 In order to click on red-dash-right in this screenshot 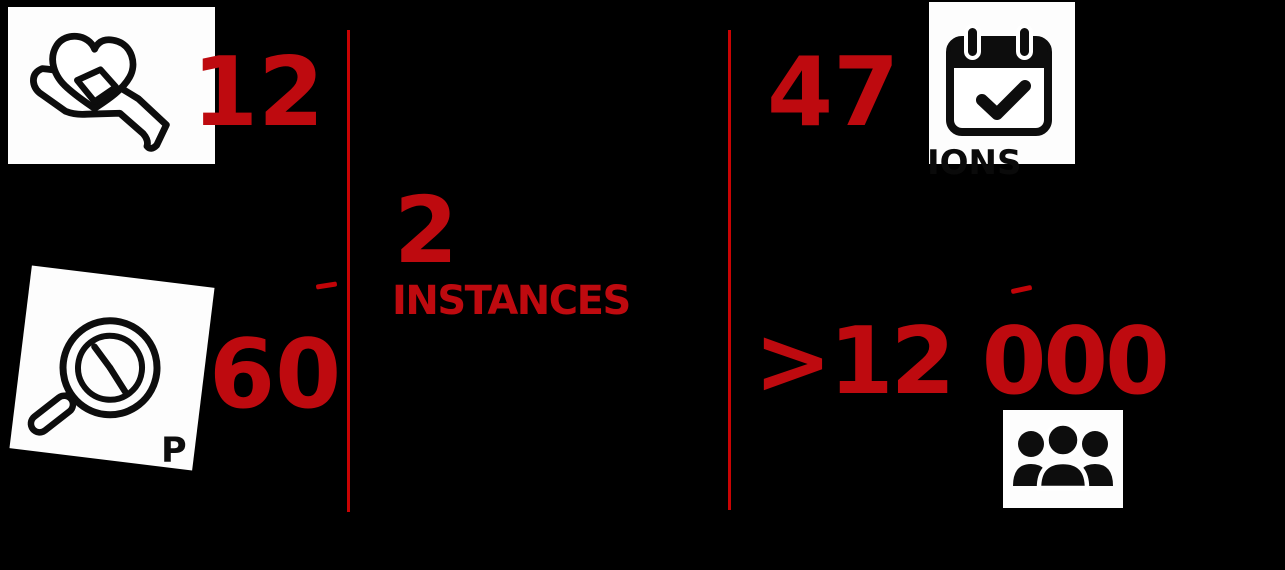, I will do `click(1021, 289)`.